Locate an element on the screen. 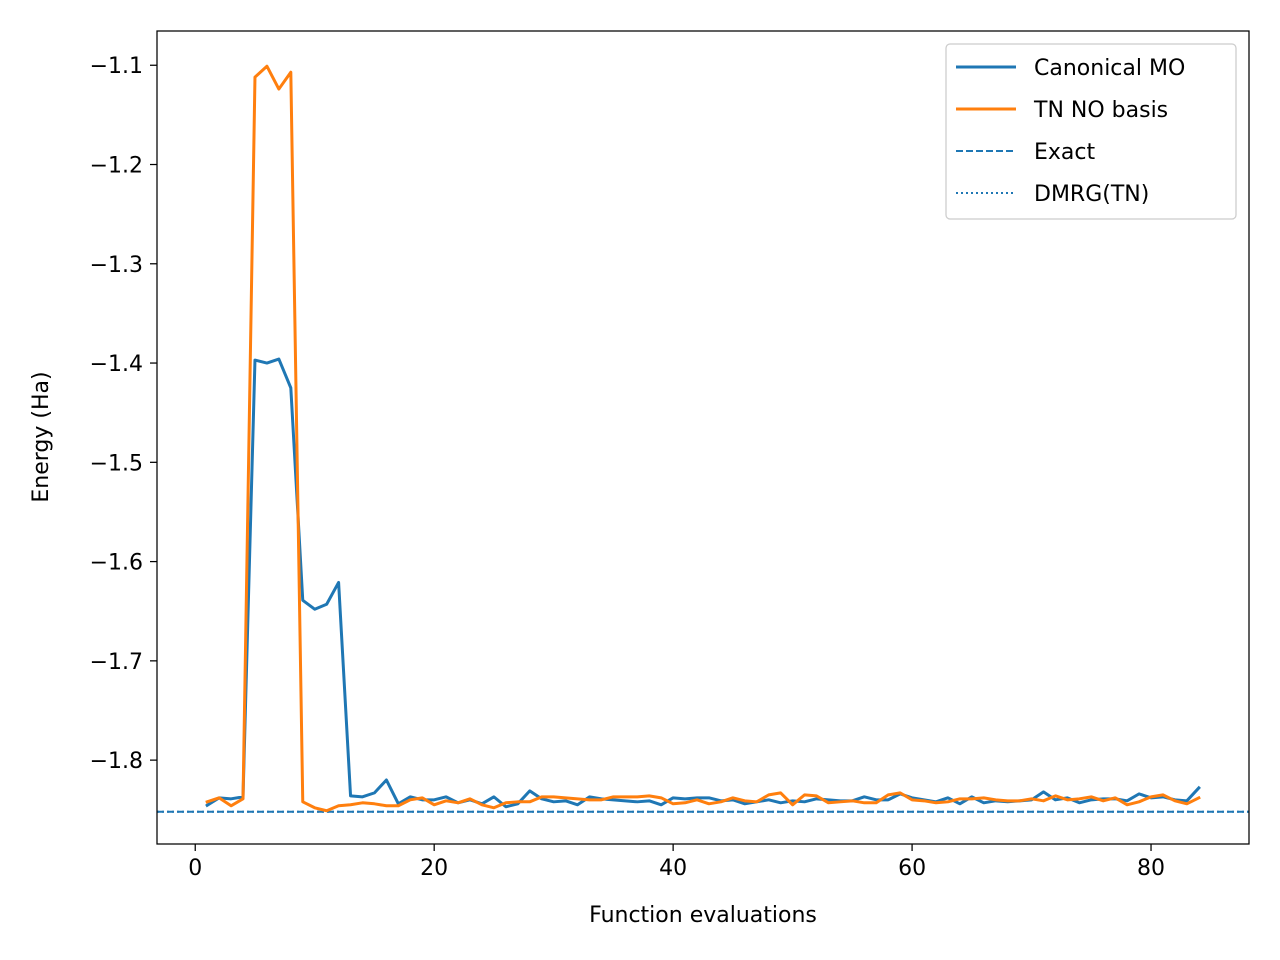 Image resolution: width=1280 pixels, height=960 pixels. y-tick-label: −1.4 is located at coordinates (116, 364).